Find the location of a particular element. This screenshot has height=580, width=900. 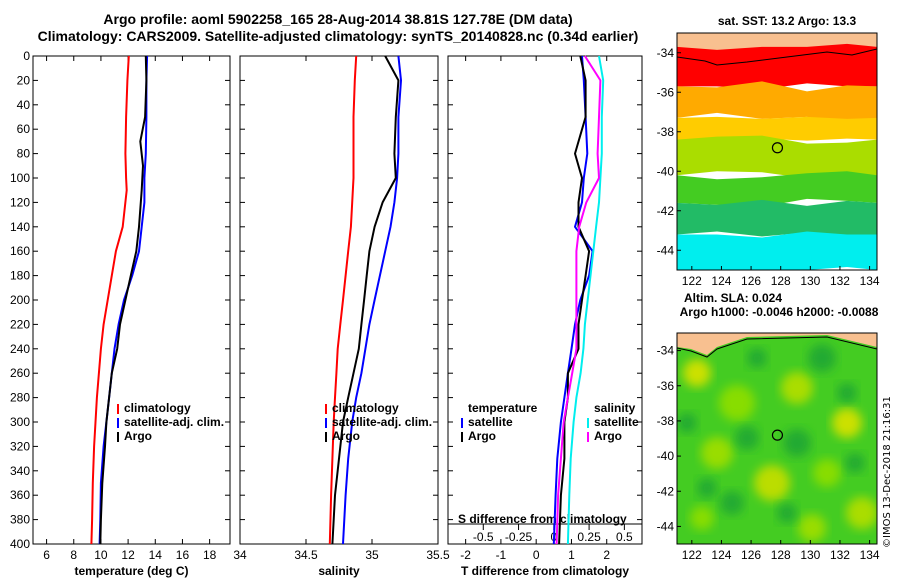

diff-legend-label-s: satellite is located at coordinates (616, 422).